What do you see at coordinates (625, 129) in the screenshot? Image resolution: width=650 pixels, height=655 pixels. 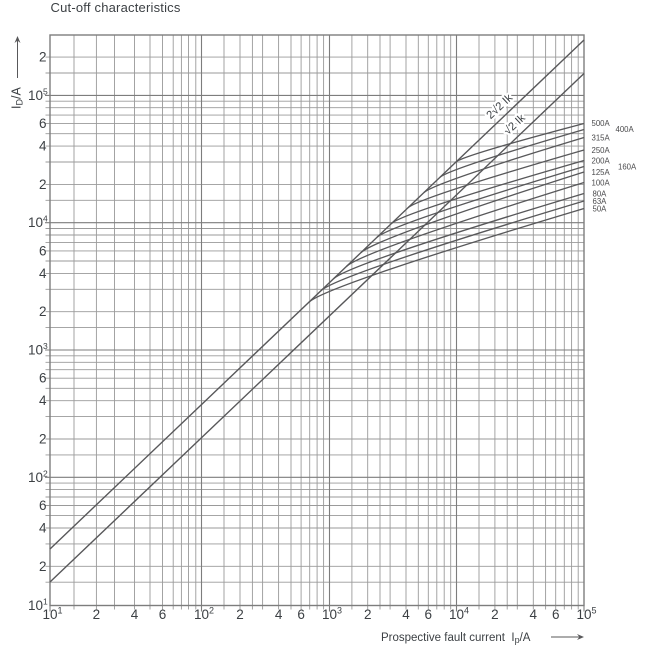 I see `svg-text: 400A` at bounding box center [625, 129].